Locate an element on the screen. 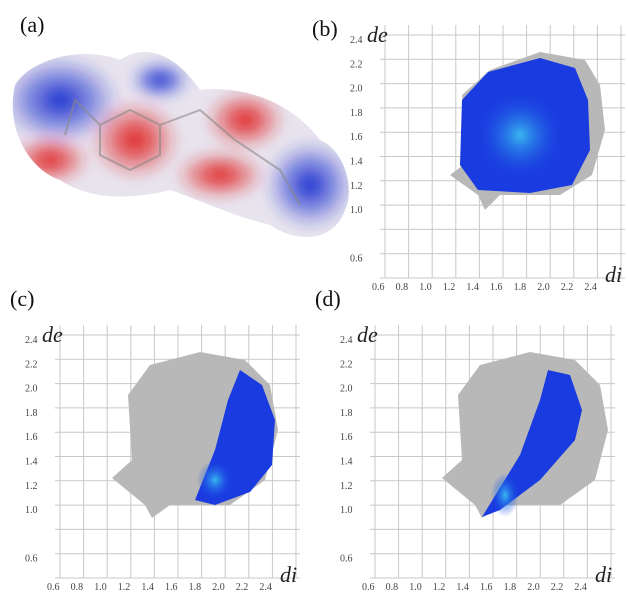 The image size is (628, 597). panel-label: (b) is located at coordinates (325, 28).